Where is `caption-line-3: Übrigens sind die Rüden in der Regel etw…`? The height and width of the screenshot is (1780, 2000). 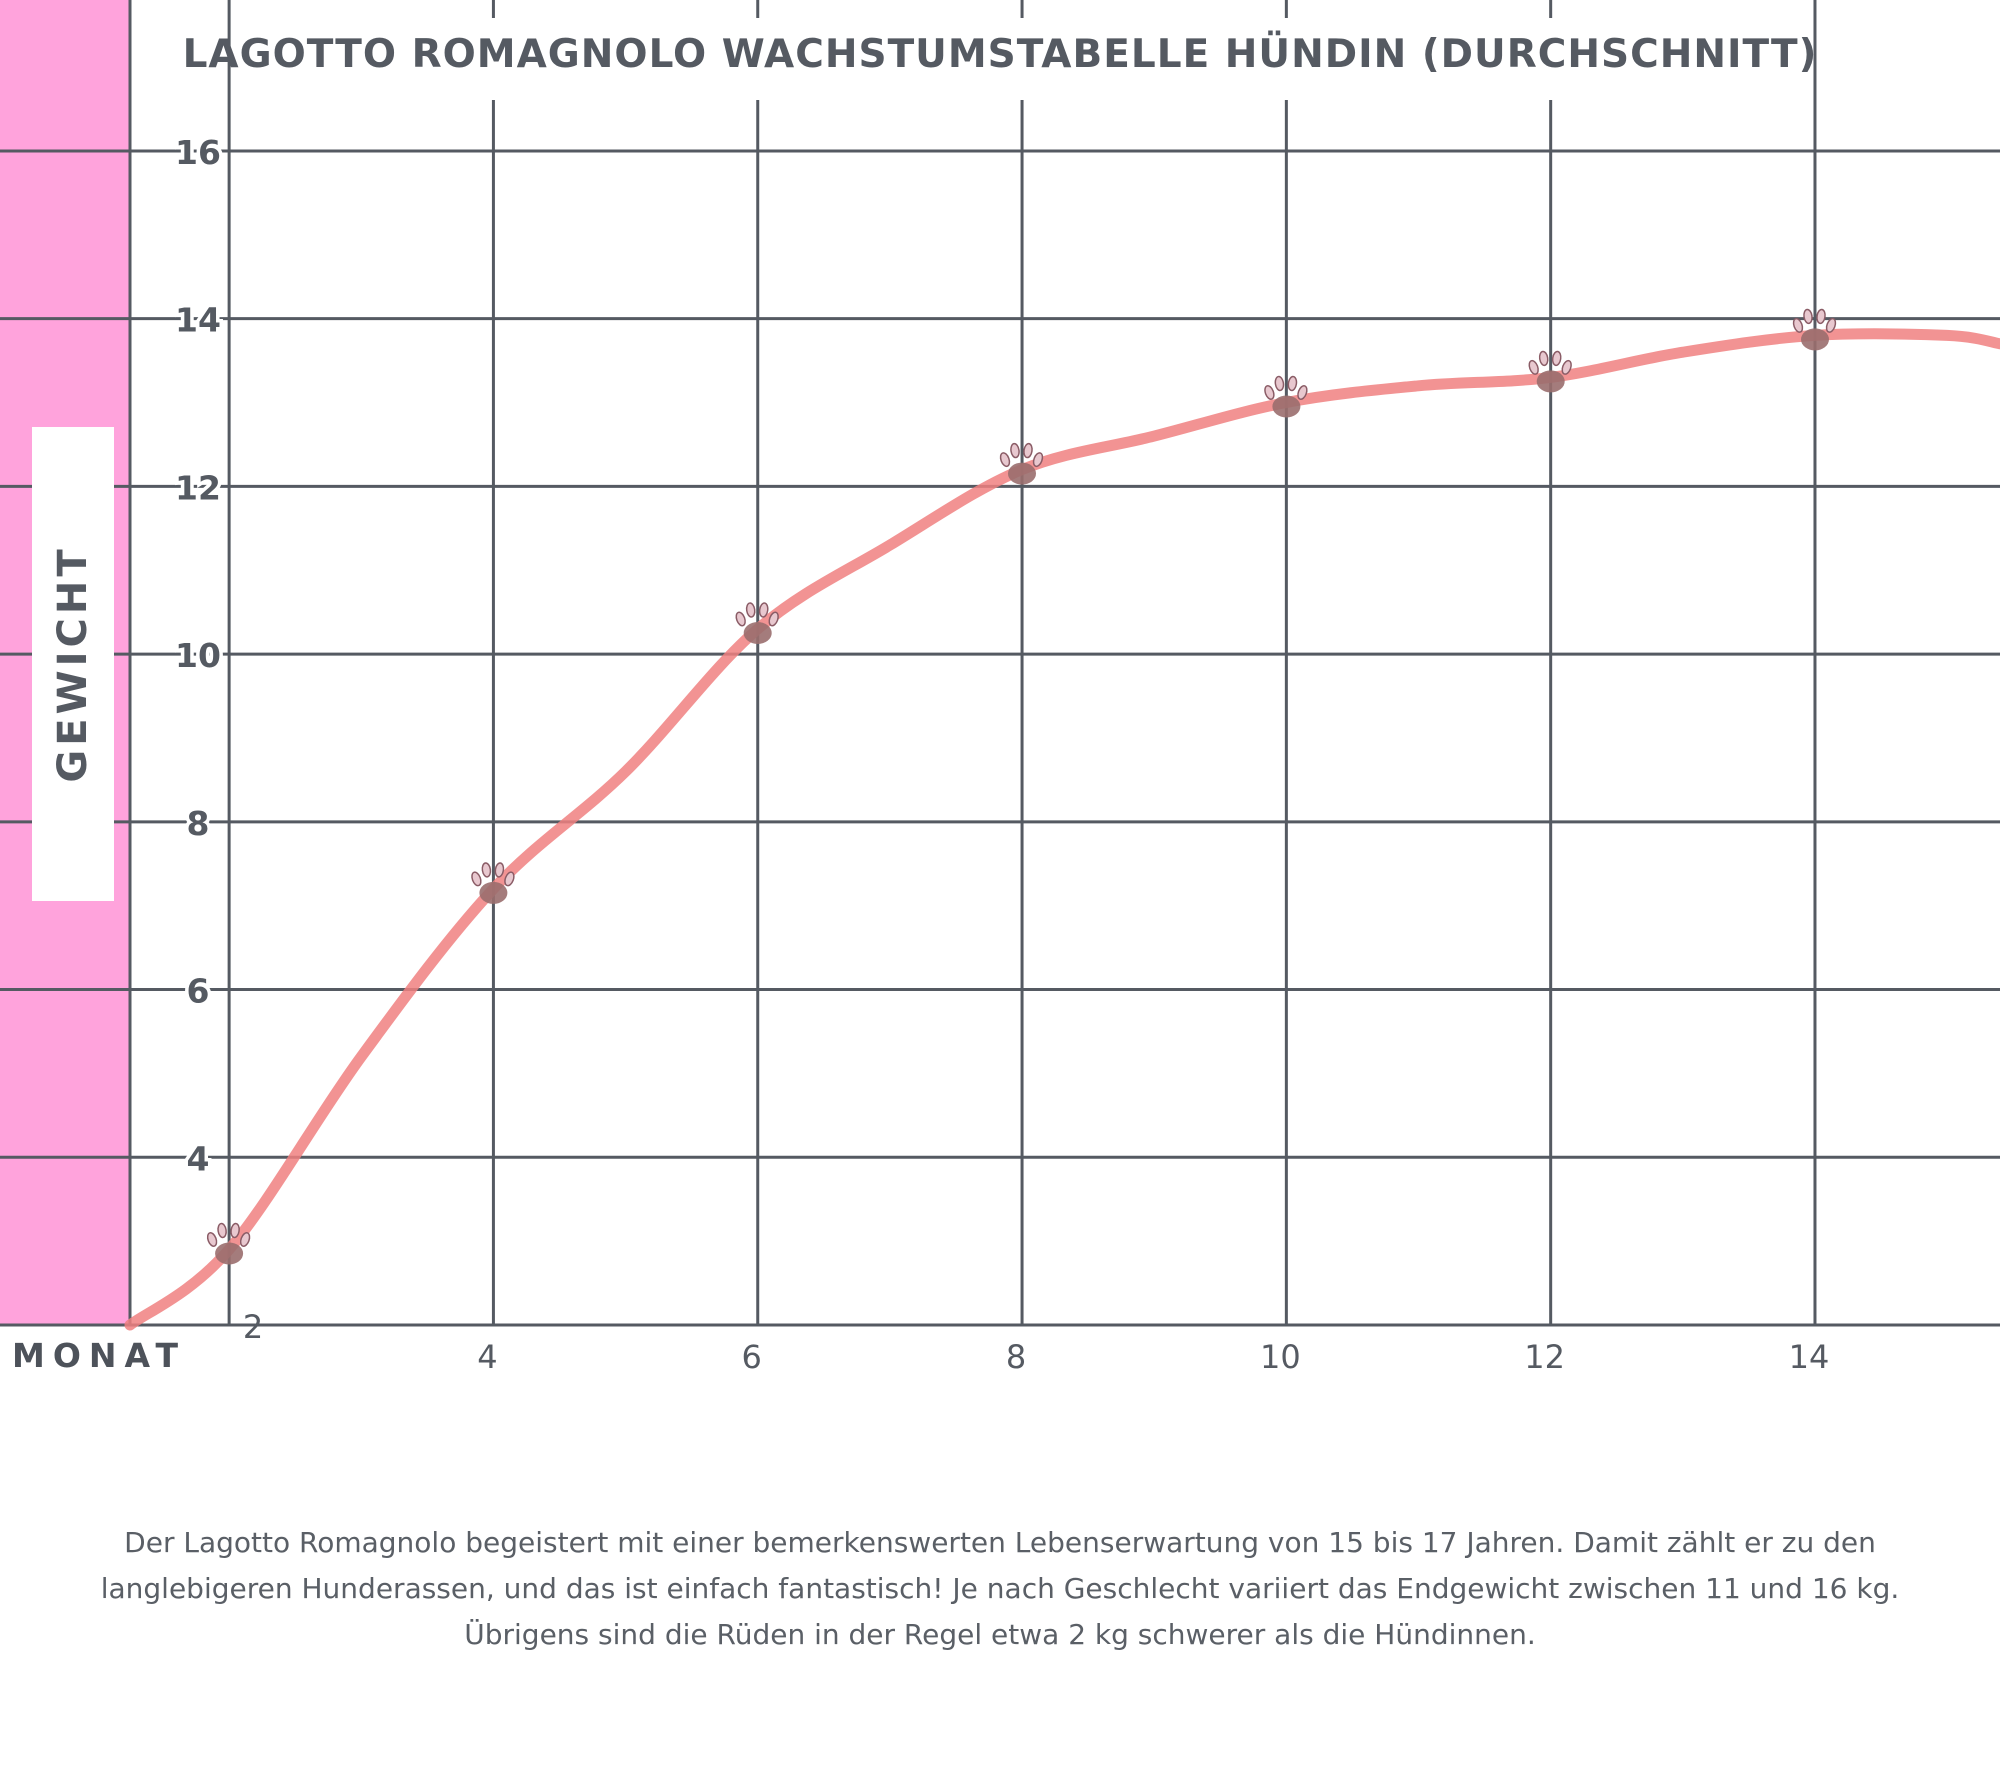
caption-line-3: Übrigens sind die Rüden in der Regel etw… is located at coordinates (1000, 1634).